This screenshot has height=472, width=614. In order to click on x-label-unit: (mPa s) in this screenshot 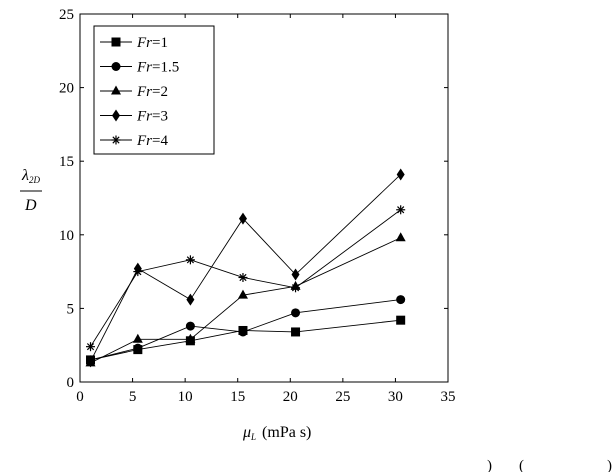, I will do `click(286, 432)`.